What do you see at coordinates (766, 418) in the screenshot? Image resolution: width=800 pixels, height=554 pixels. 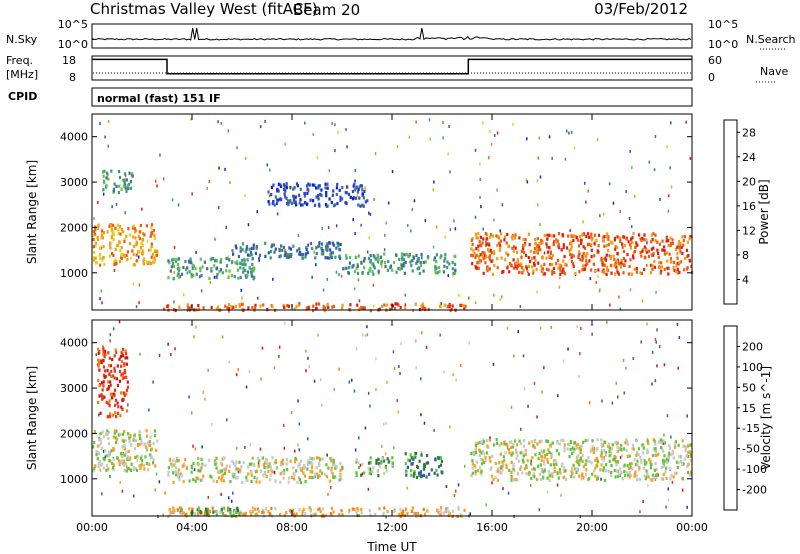 I see `velocity-colorbar-label: Velocity [m s^-1]` at bounding box center [766, 418].